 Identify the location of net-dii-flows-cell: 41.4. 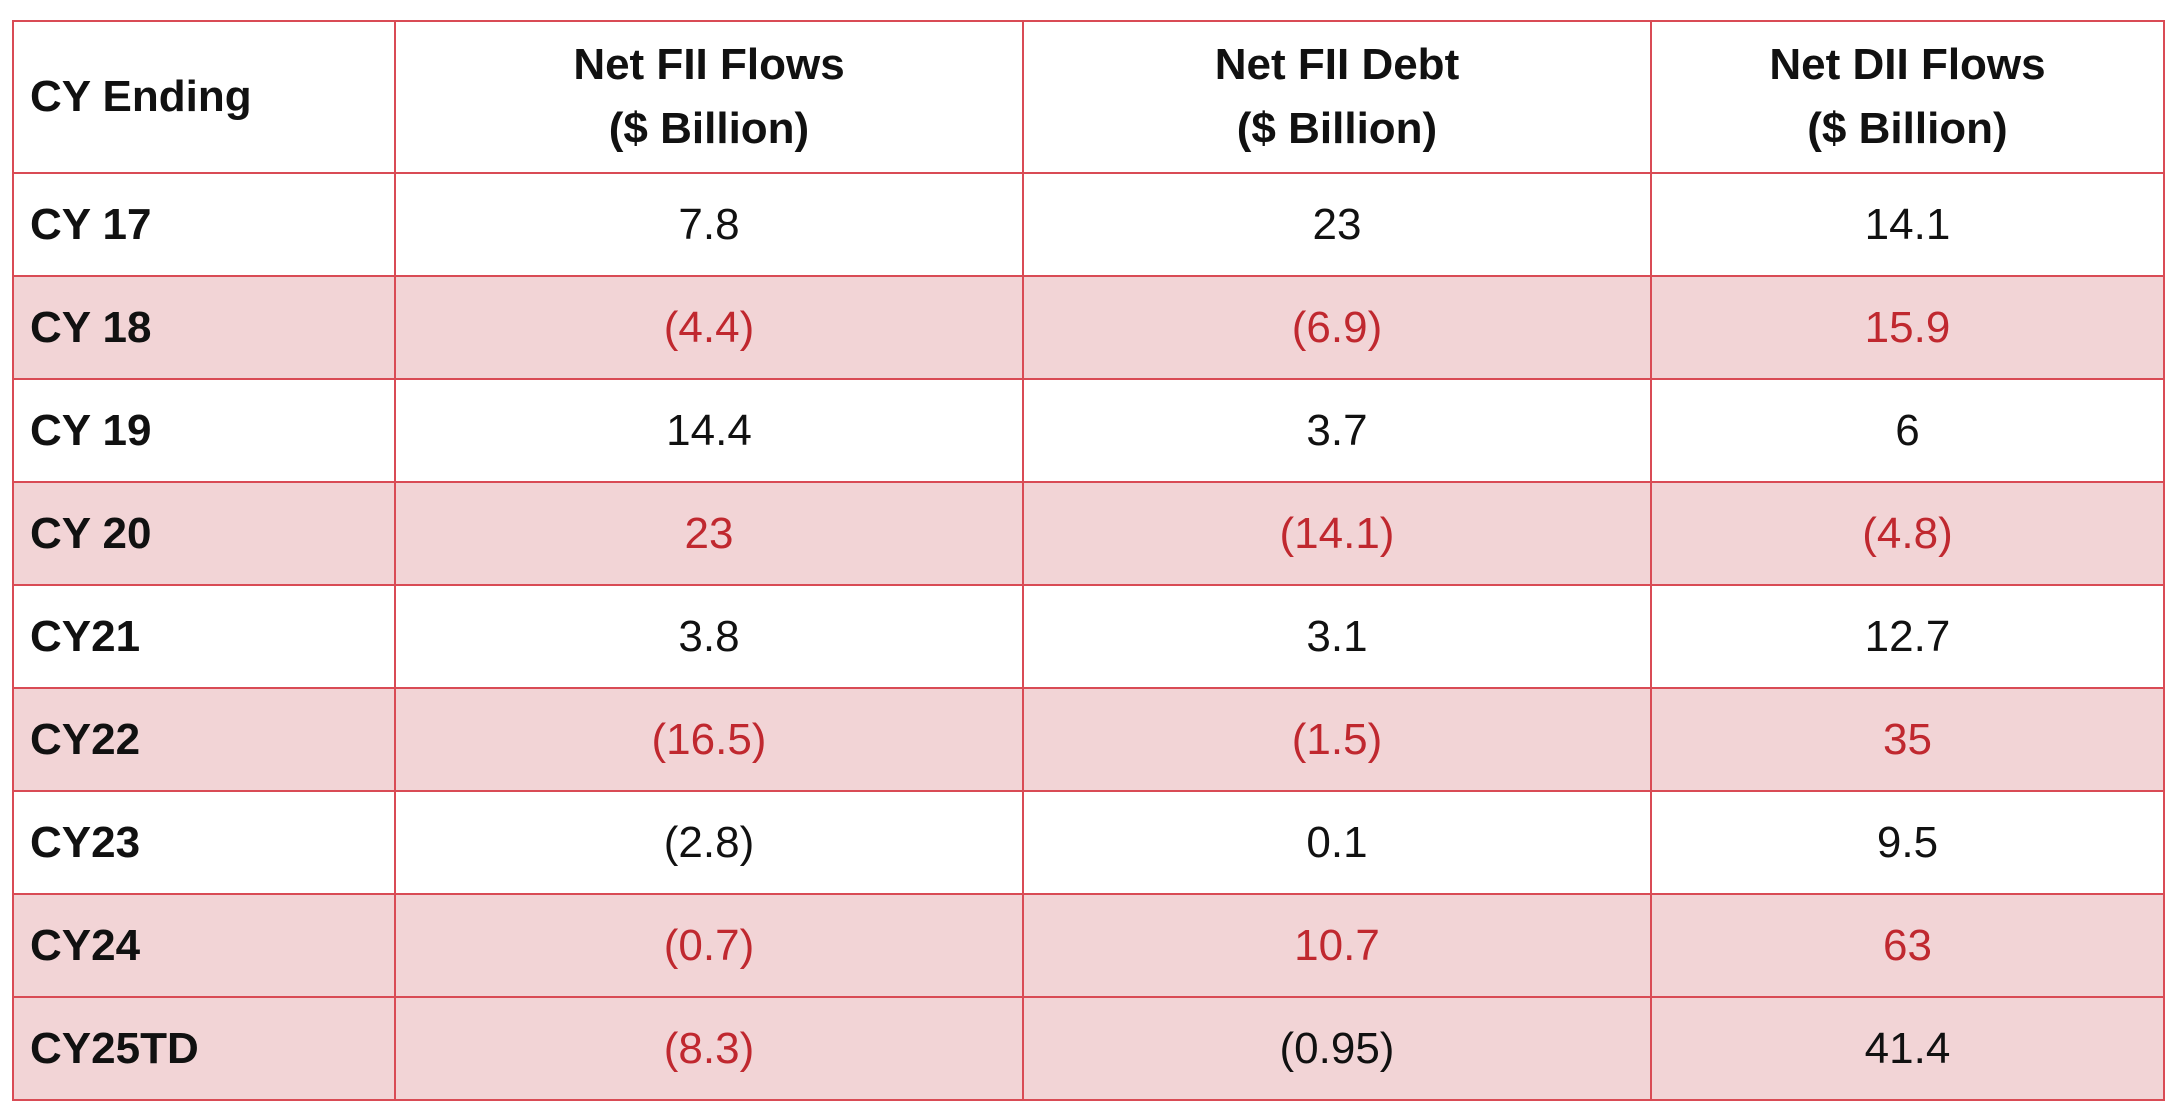
(1907, 1048).